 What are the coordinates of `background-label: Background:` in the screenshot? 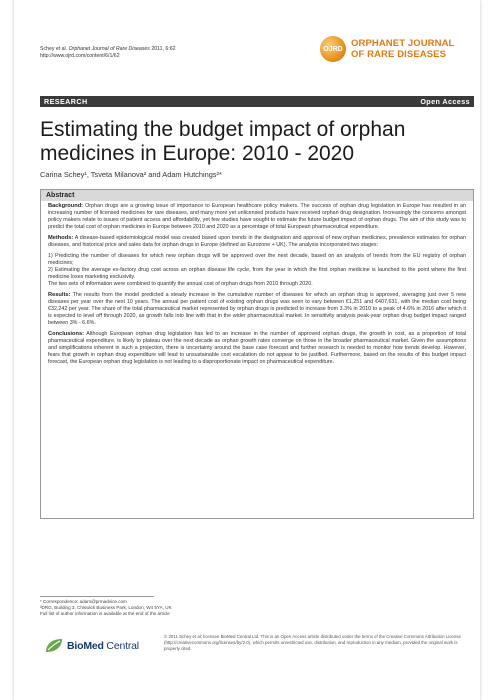 It's located at (66, 206).